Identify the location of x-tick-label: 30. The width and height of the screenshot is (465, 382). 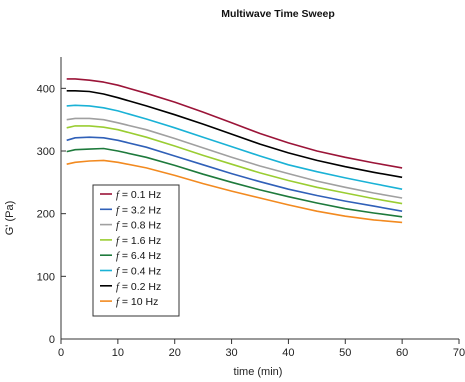
(231, 353).